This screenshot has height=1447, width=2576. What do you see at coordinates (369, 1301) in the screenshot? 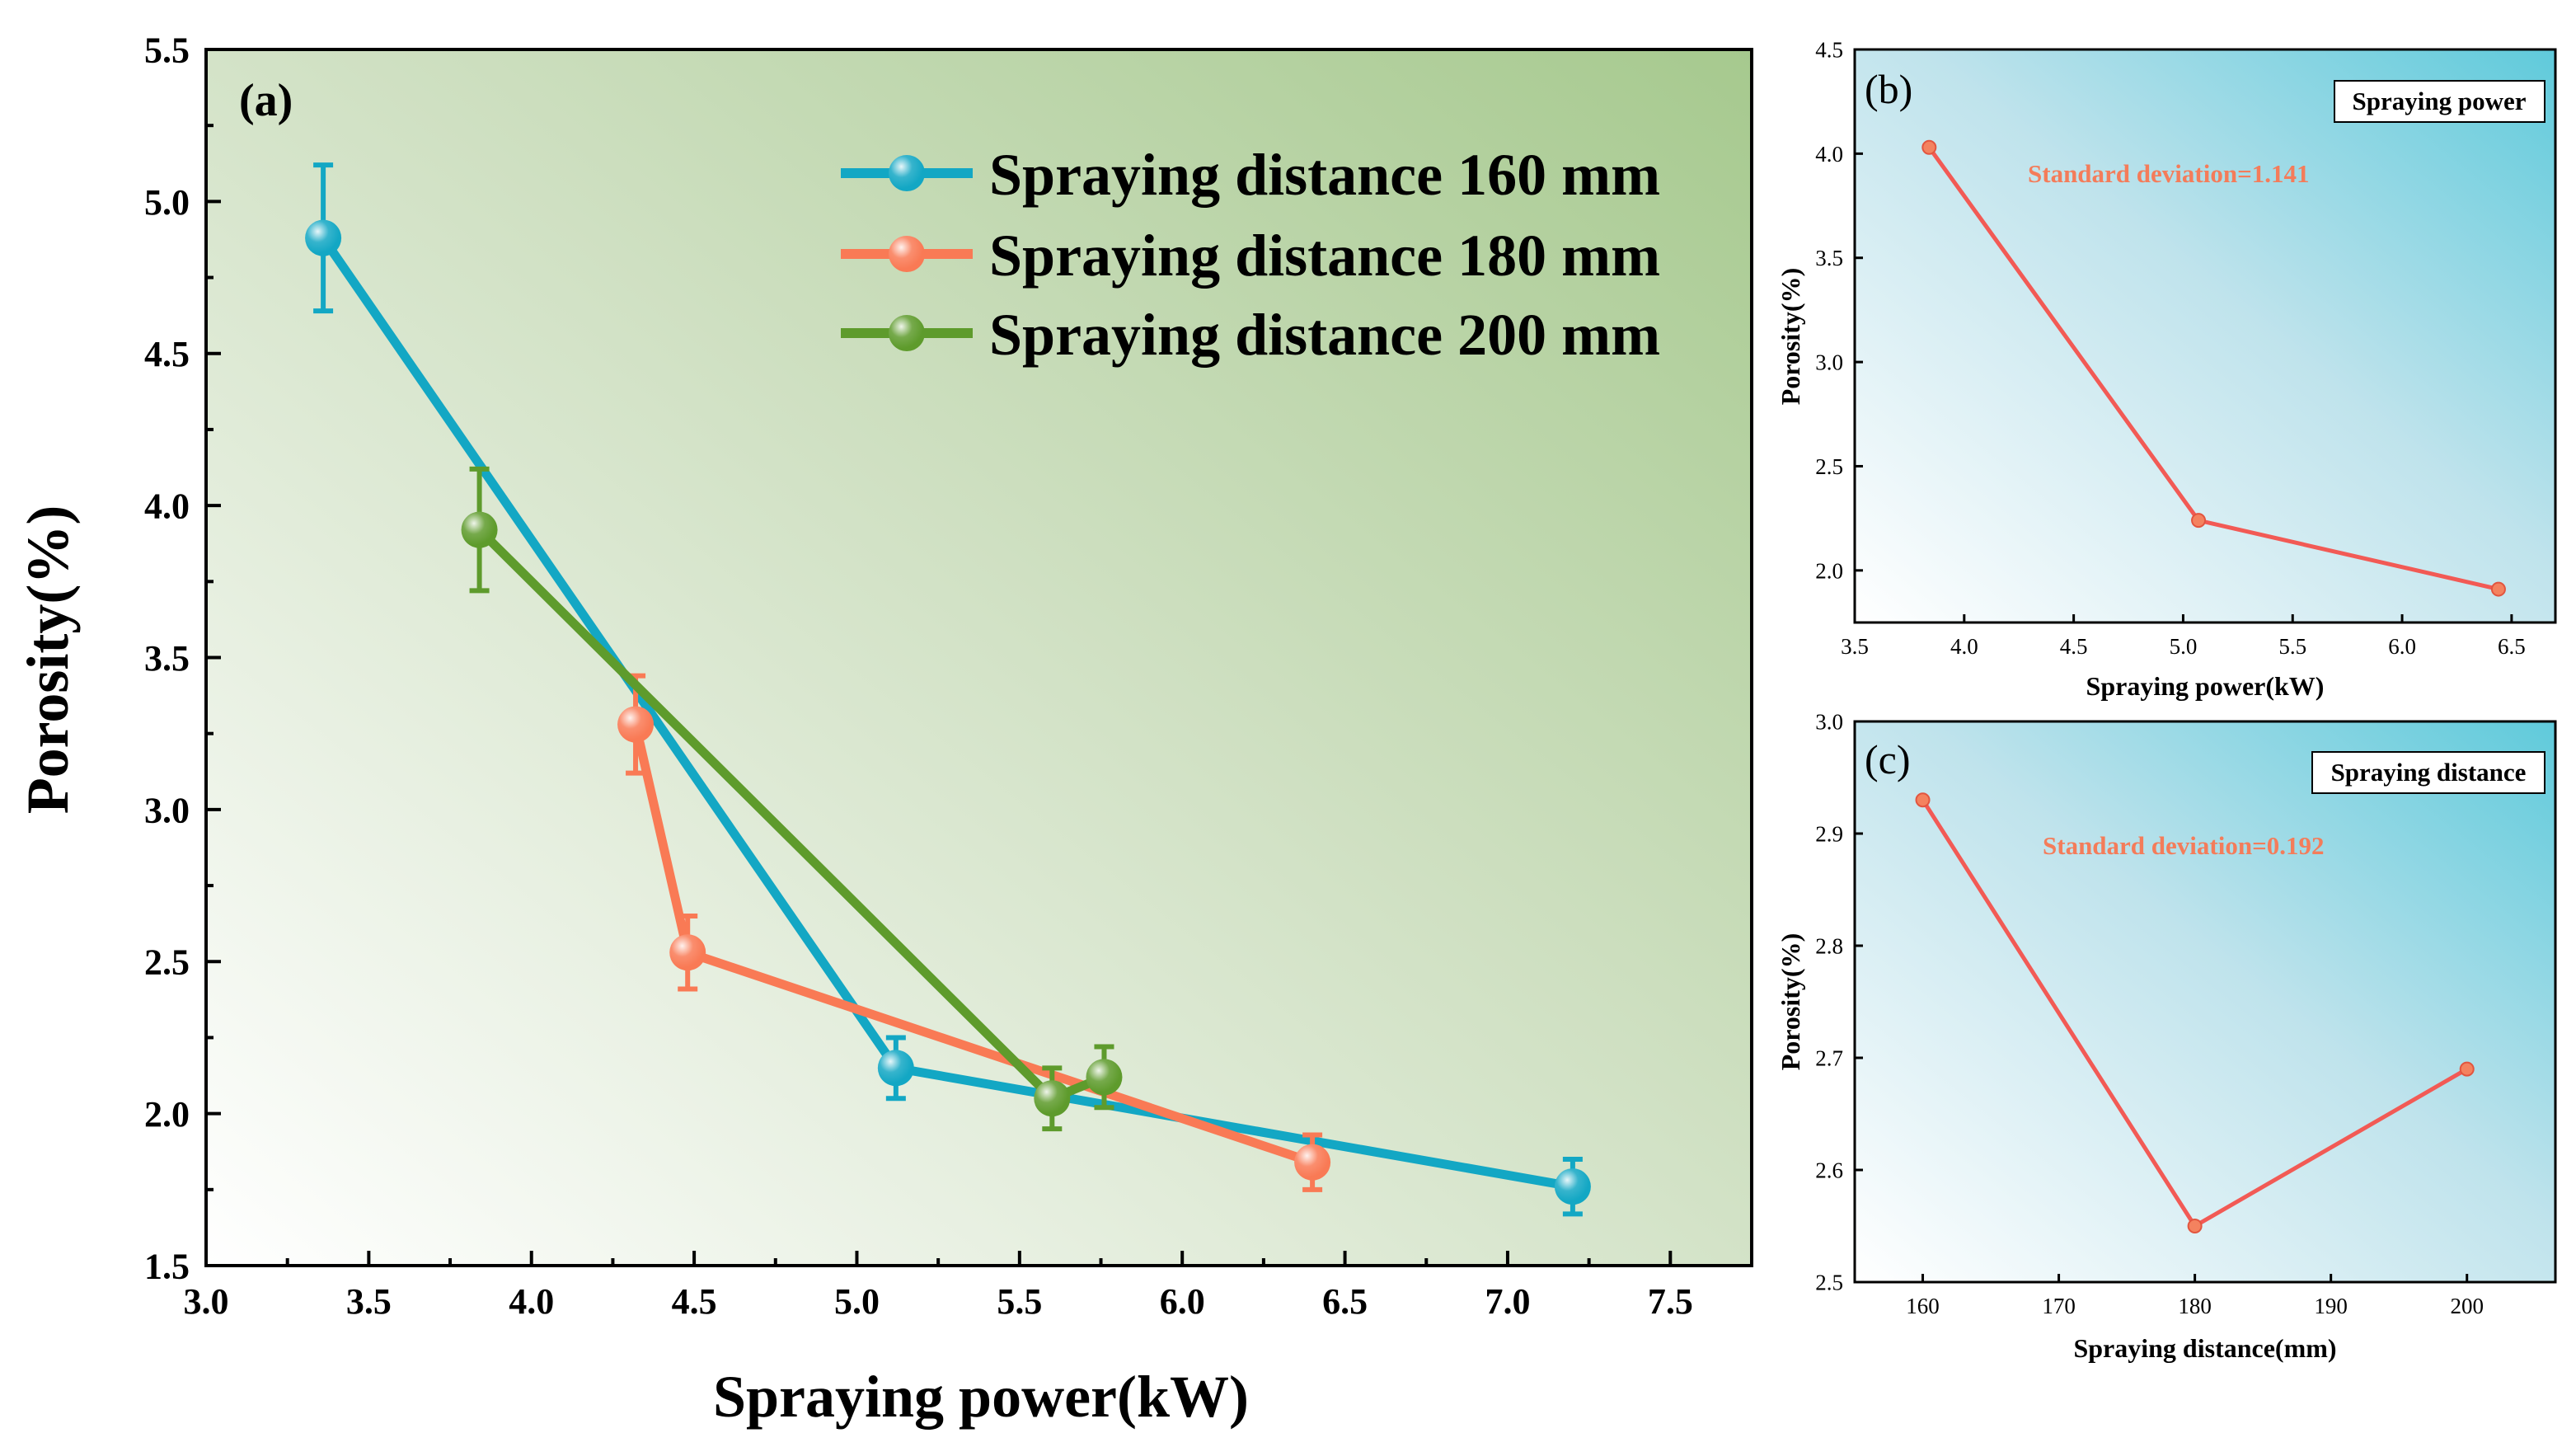
I see `x-tick-label-a: 3.5` at bounding box center [369, 1301].